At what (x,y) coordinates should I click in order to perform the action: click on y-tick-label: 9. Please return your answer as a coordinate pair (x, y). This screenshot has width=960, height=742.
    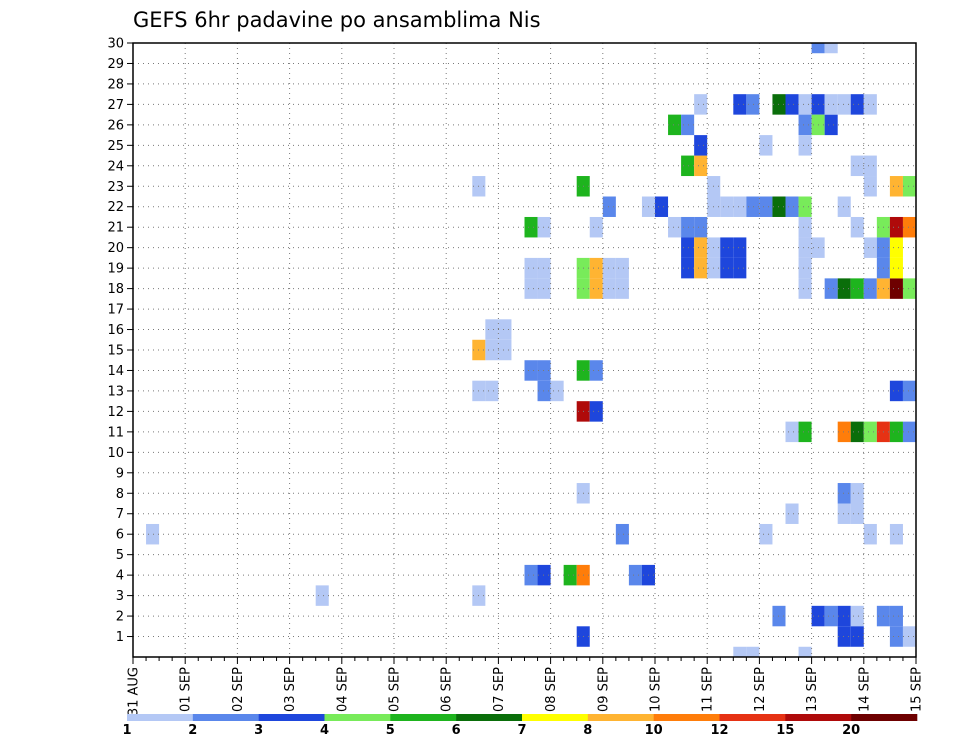
    Looking at the image, I should click on (120, 473).